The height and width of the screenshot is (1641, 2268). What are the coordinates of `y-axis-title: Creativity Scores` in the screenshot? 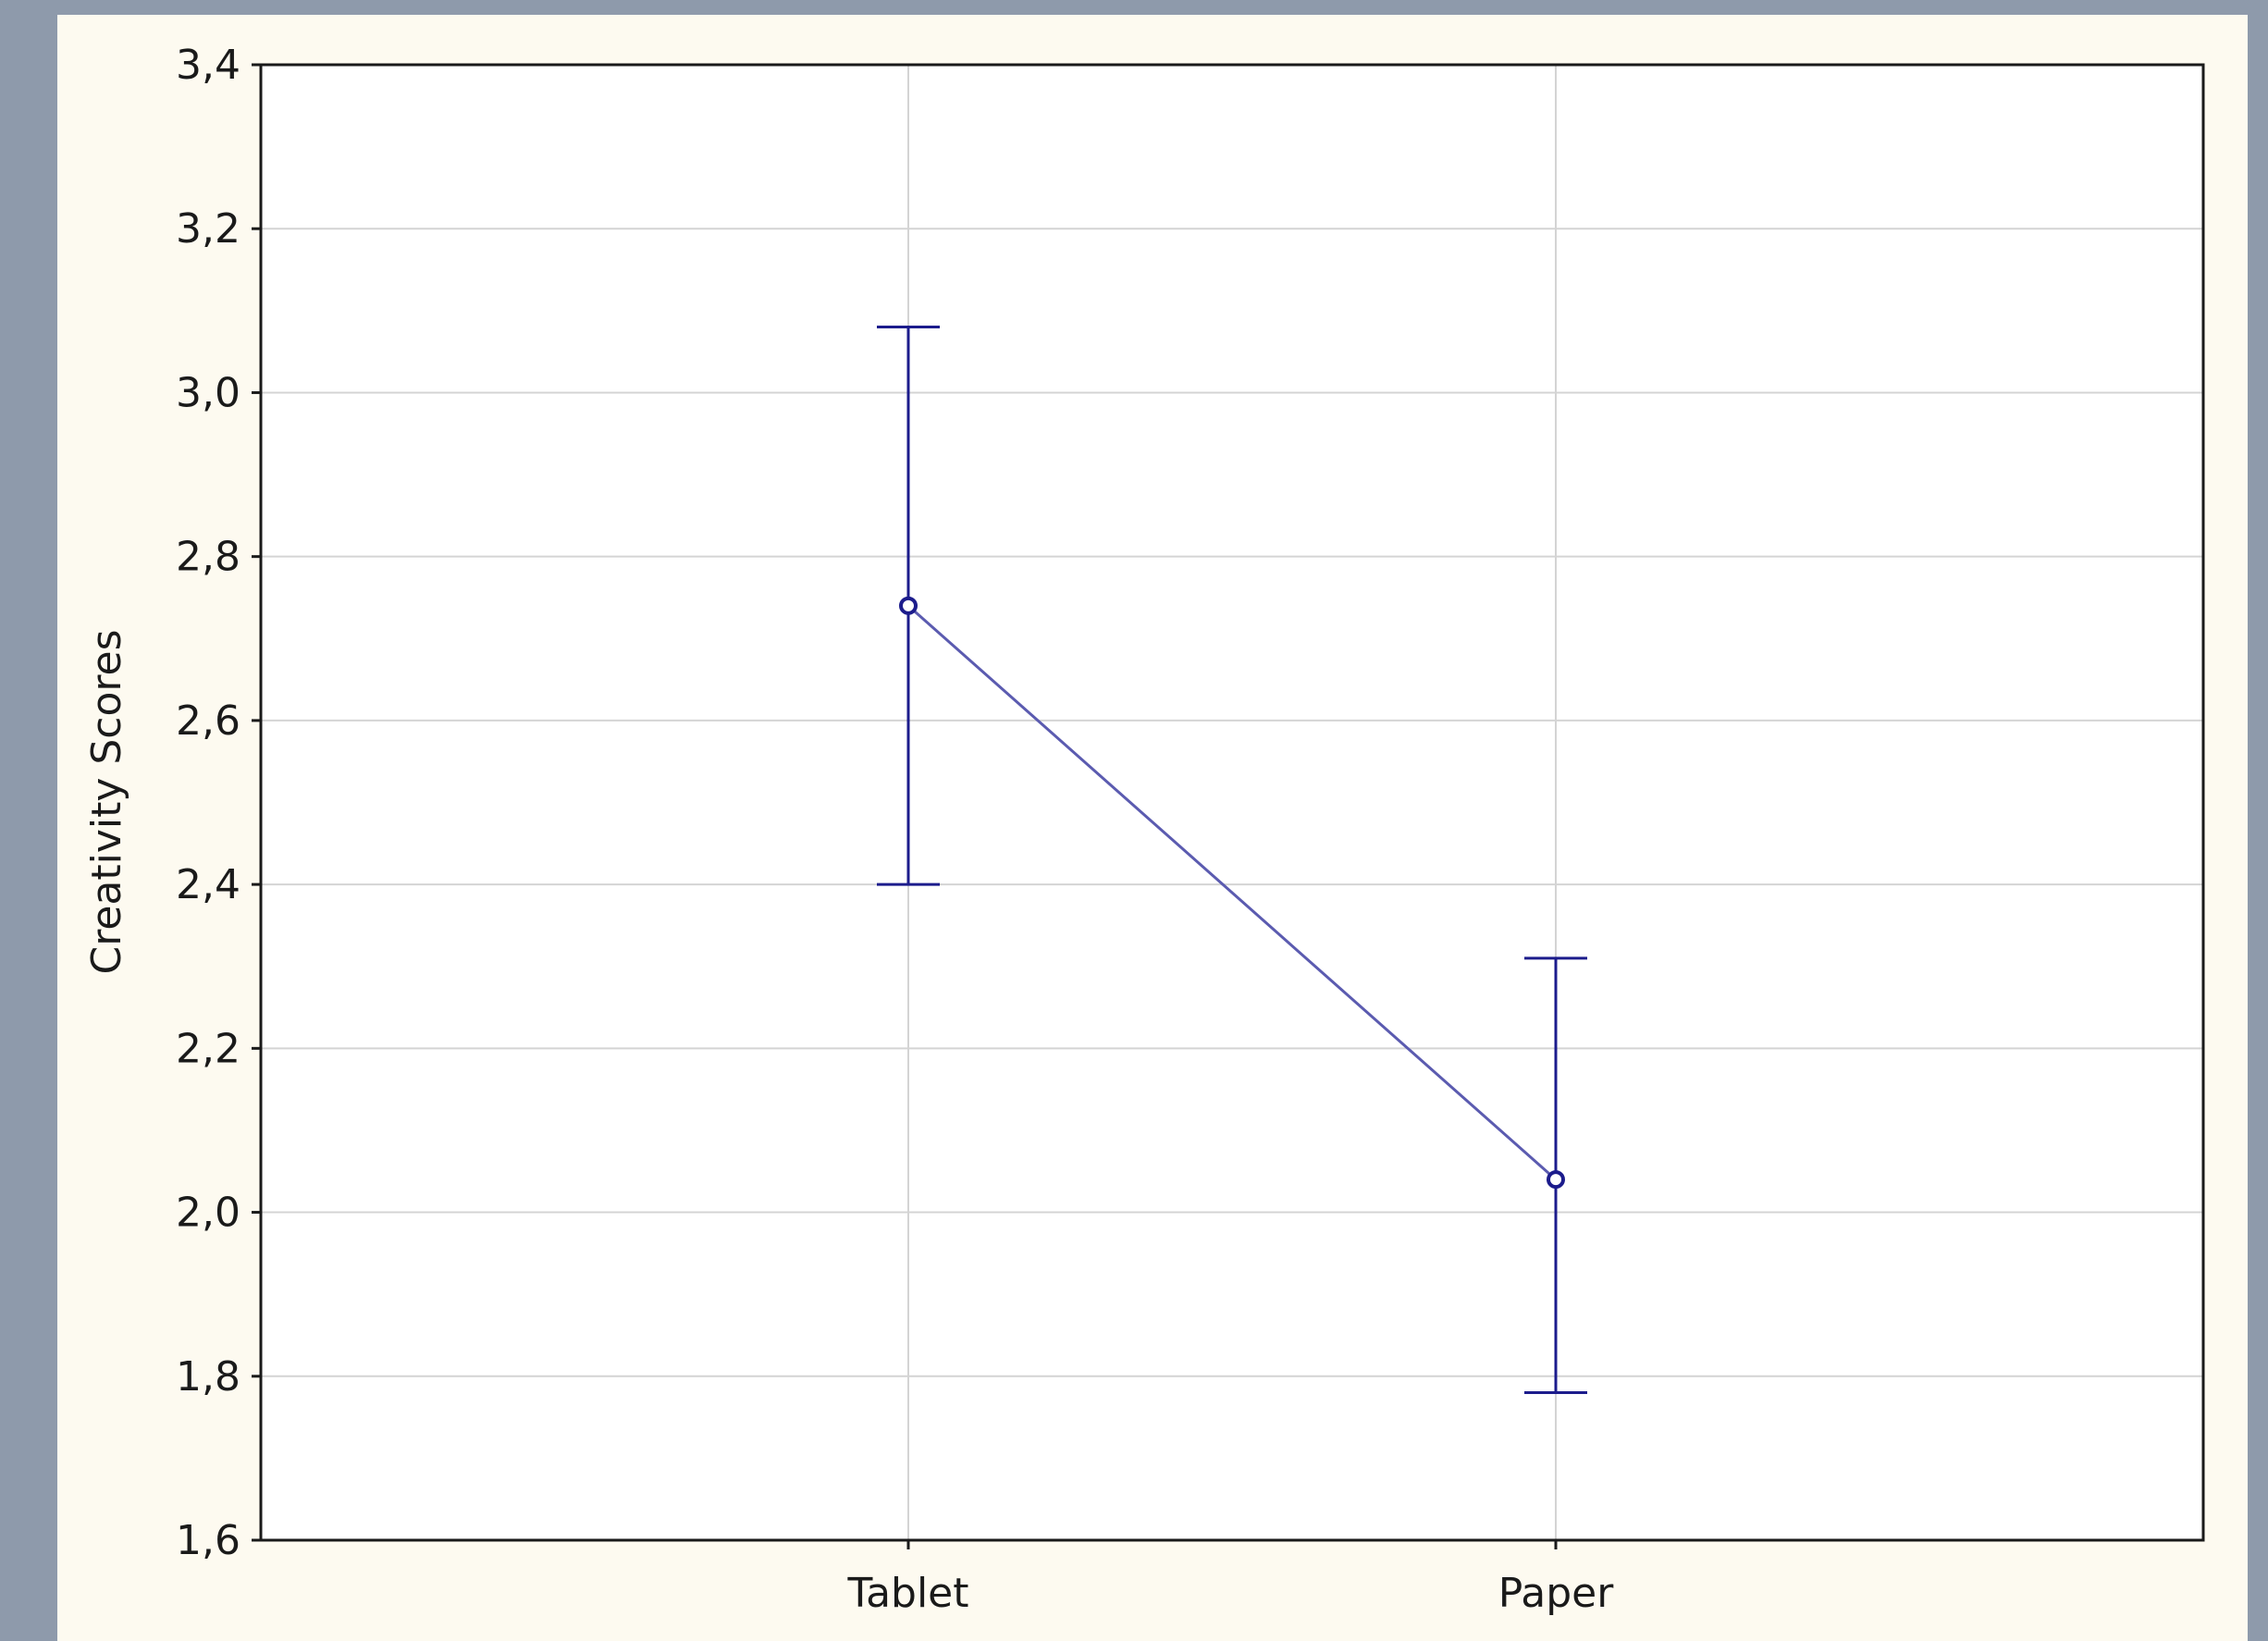 It's located at (106, 801).